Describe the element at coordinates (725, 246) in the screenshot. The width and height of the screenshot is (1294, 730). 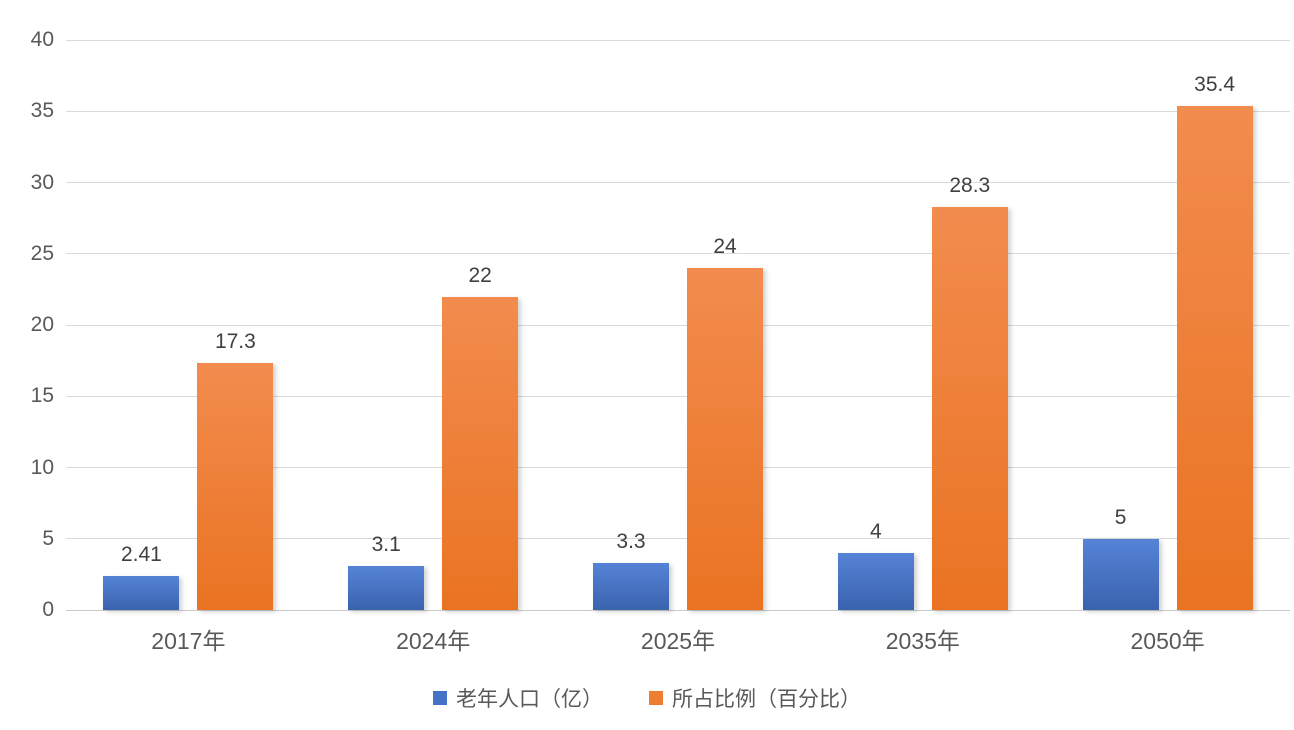
I see `bar-value-label: 24` at that location.